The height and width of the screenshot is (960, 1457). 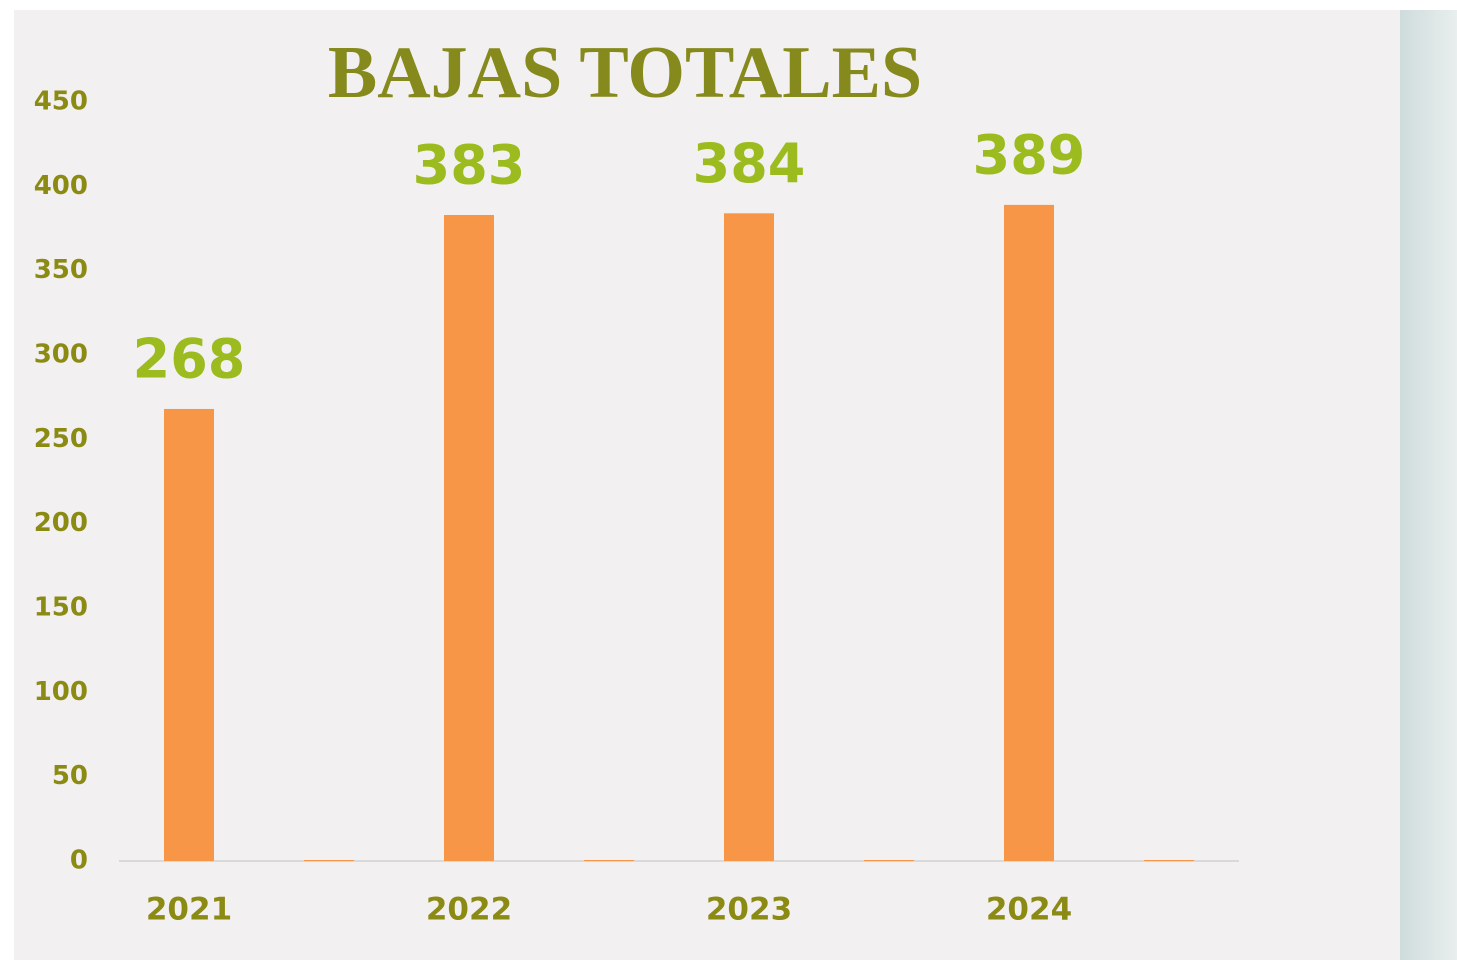 What do you see at coordinates (1029, 155) in the screenshot?
I see `data-label: 389` at bounding box center [1029, 155].